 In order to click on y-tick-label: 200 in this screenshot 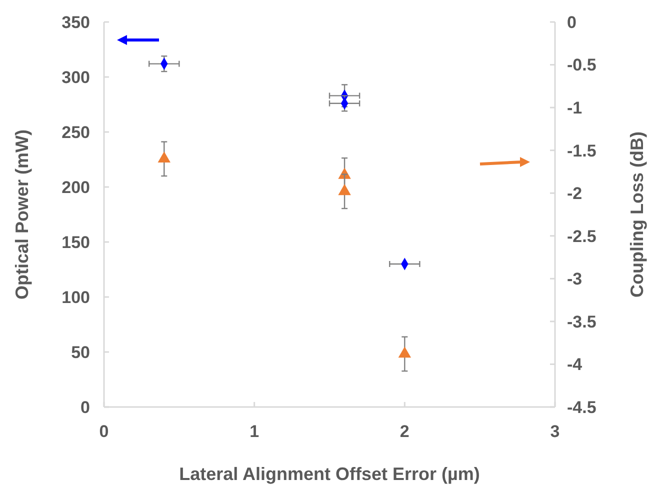, I will do `click(76, 187)`.